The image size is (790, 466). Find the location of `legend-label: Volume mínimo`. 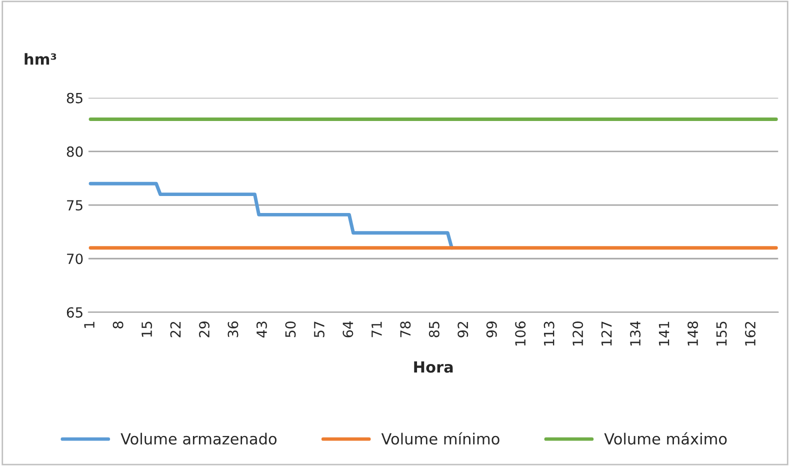

legend-label: Volume mínimo is located at coordinates (440, 438).